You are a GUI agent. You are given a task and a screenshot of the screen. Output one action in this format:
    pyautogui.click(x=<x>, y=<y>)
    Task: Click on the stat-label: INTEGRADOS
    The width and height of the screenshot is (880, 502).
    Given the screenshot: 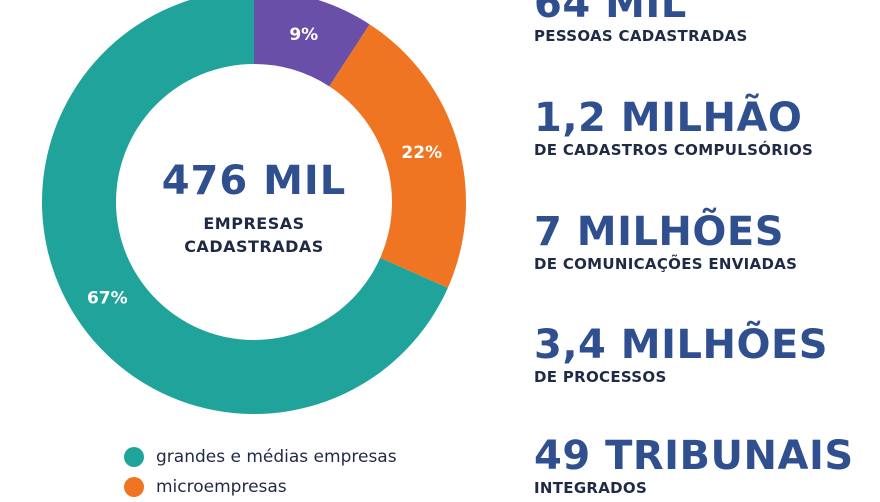 What is the action you would take?
    pyautogui.click(x=591, y=488)
    